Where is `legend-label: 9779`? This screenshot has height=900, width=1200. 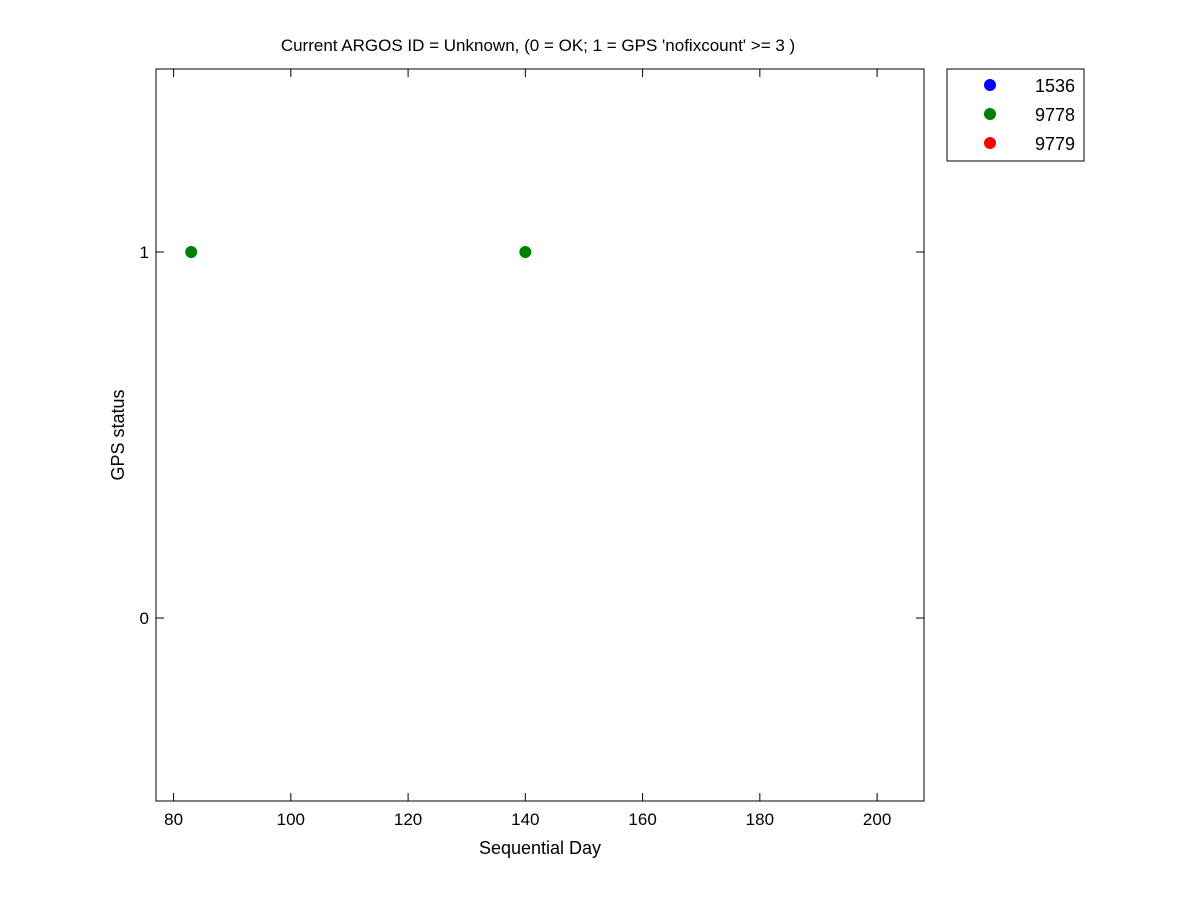 legend-label: 9779 is located at coordinates (1055, 144).